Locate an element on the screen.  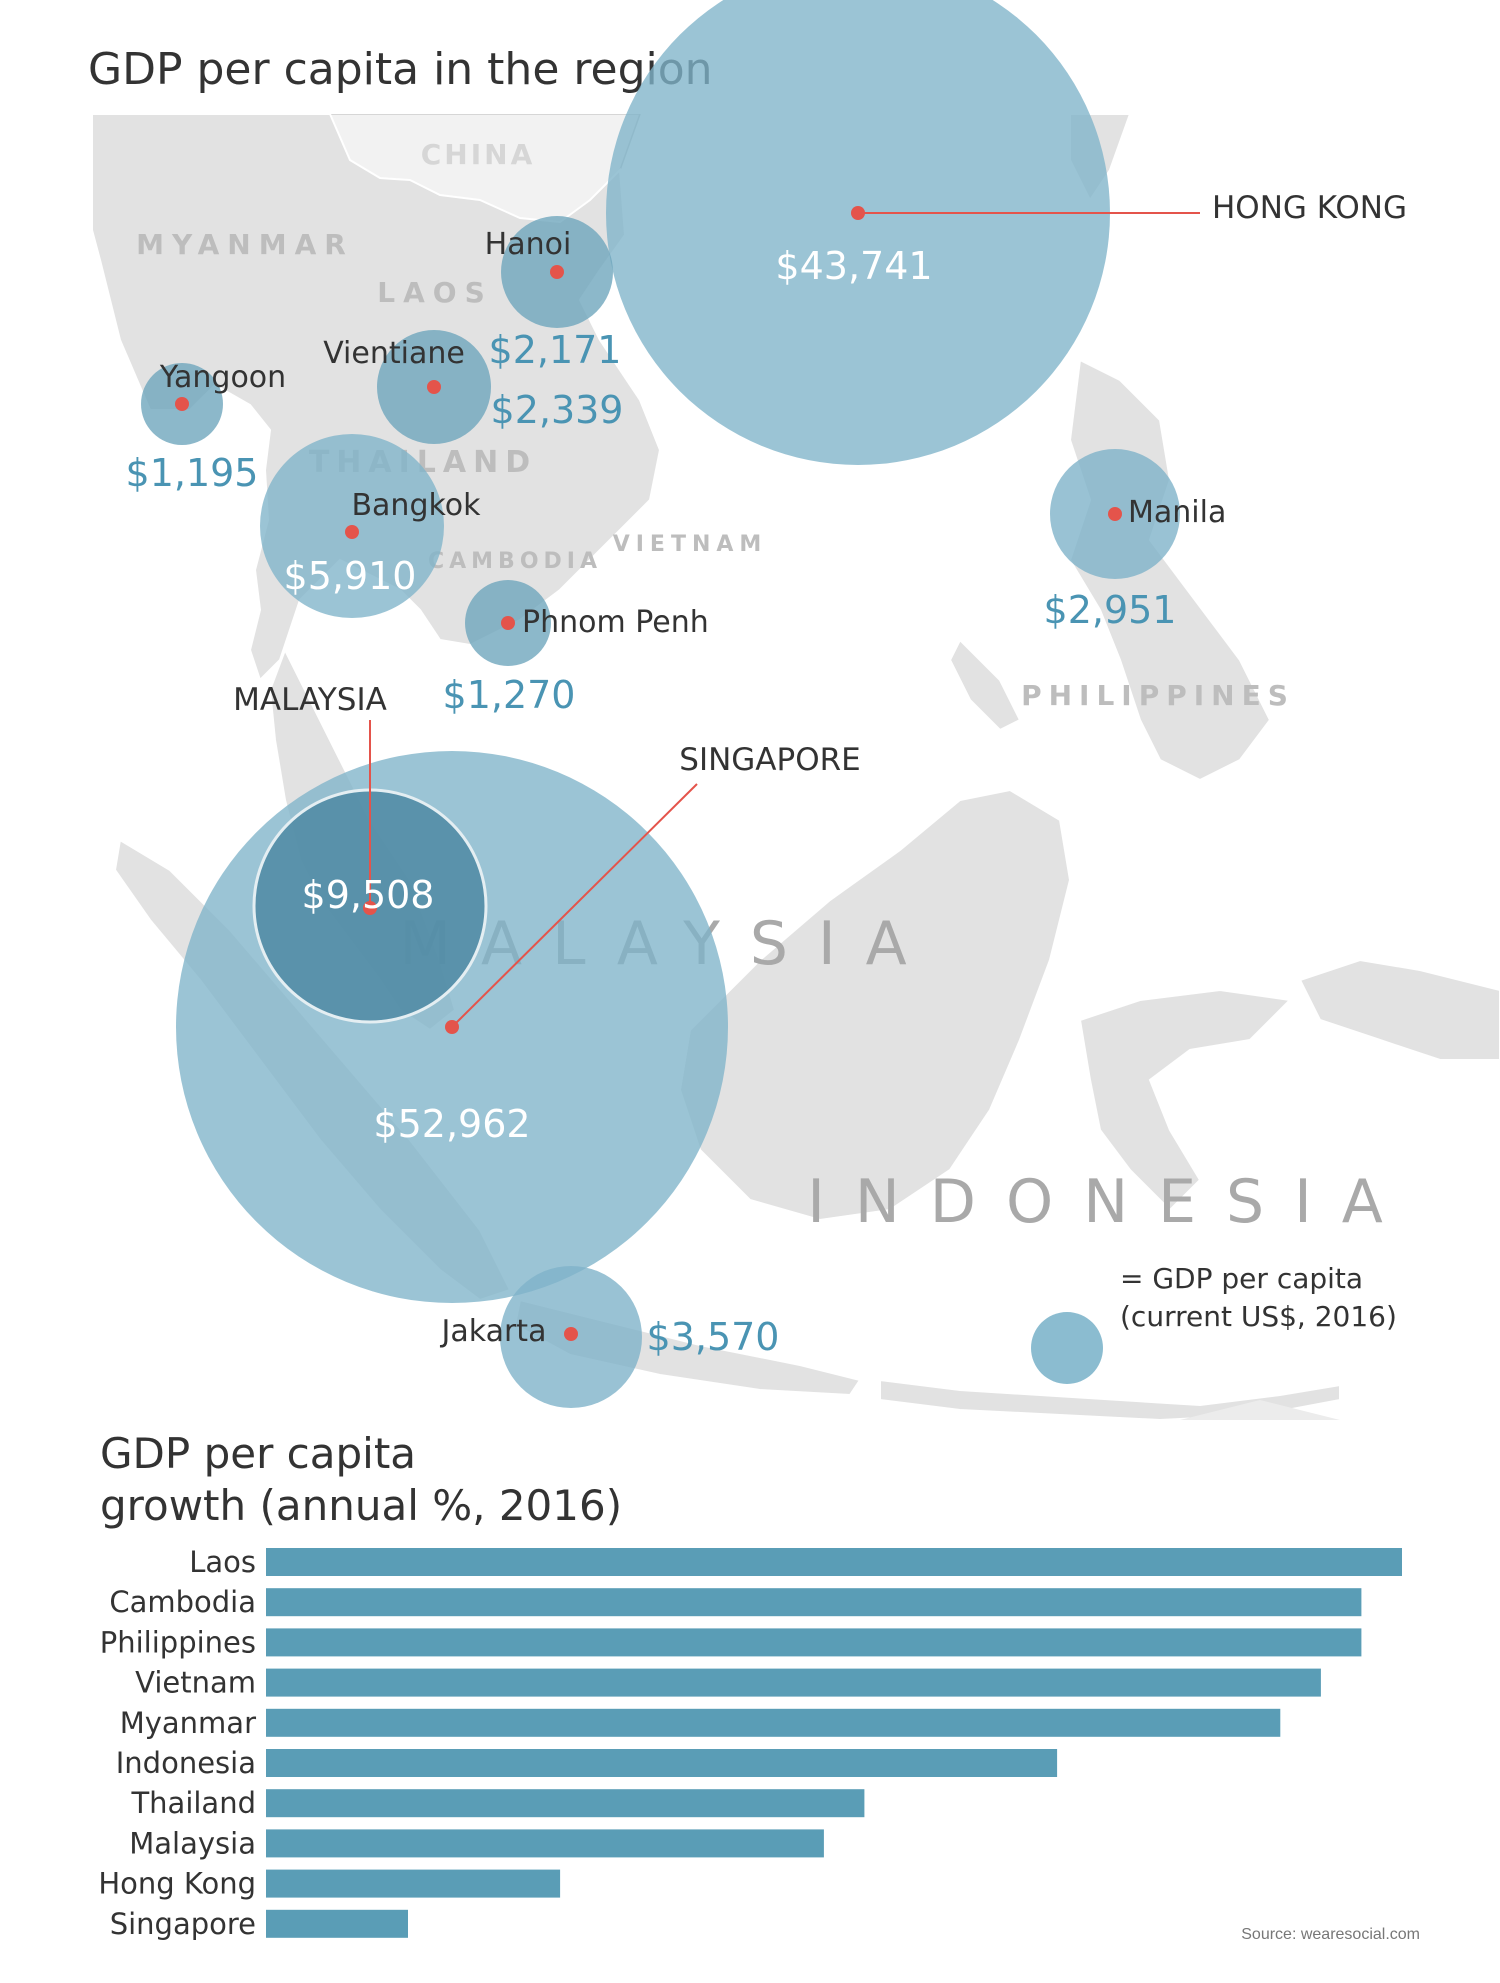
bar-thailand is located at coordinates (565, 1803).